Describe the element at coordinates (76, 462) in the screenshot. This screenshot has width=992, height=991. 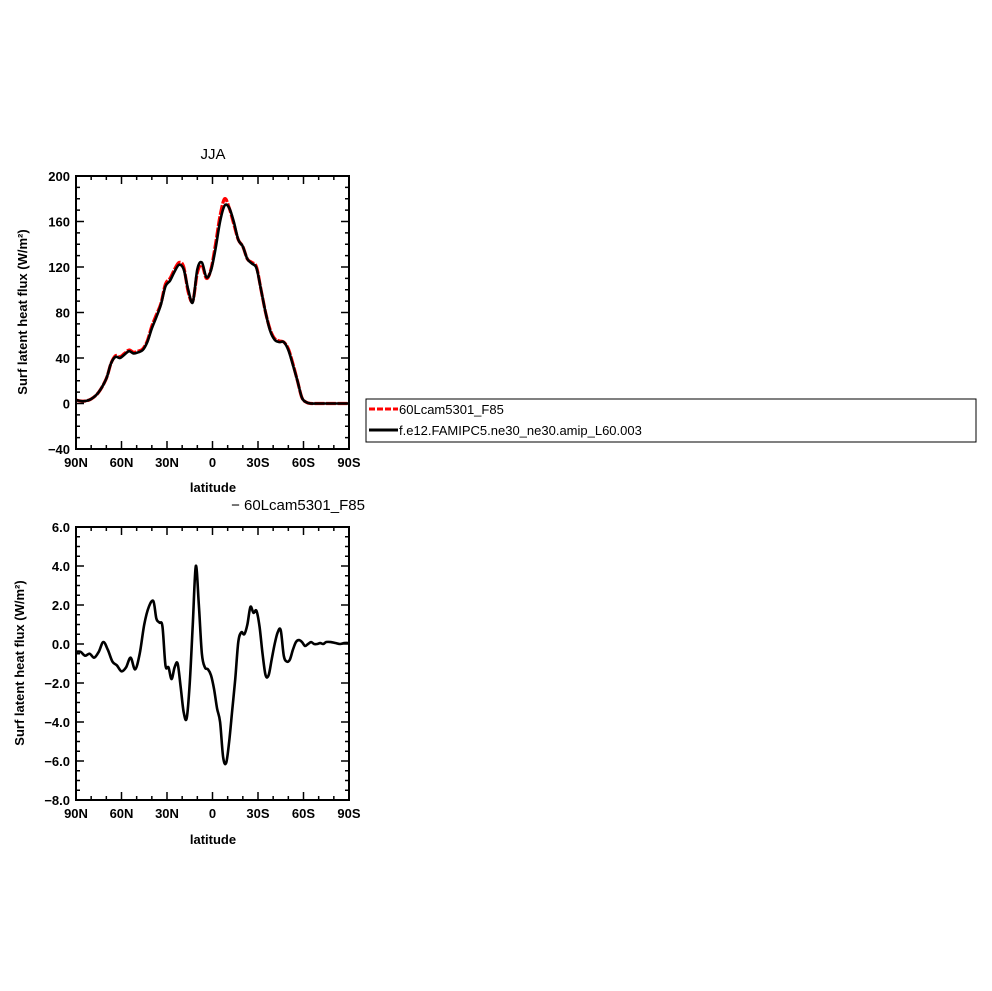
I see `top-x-tick-label: 90N` at that location.